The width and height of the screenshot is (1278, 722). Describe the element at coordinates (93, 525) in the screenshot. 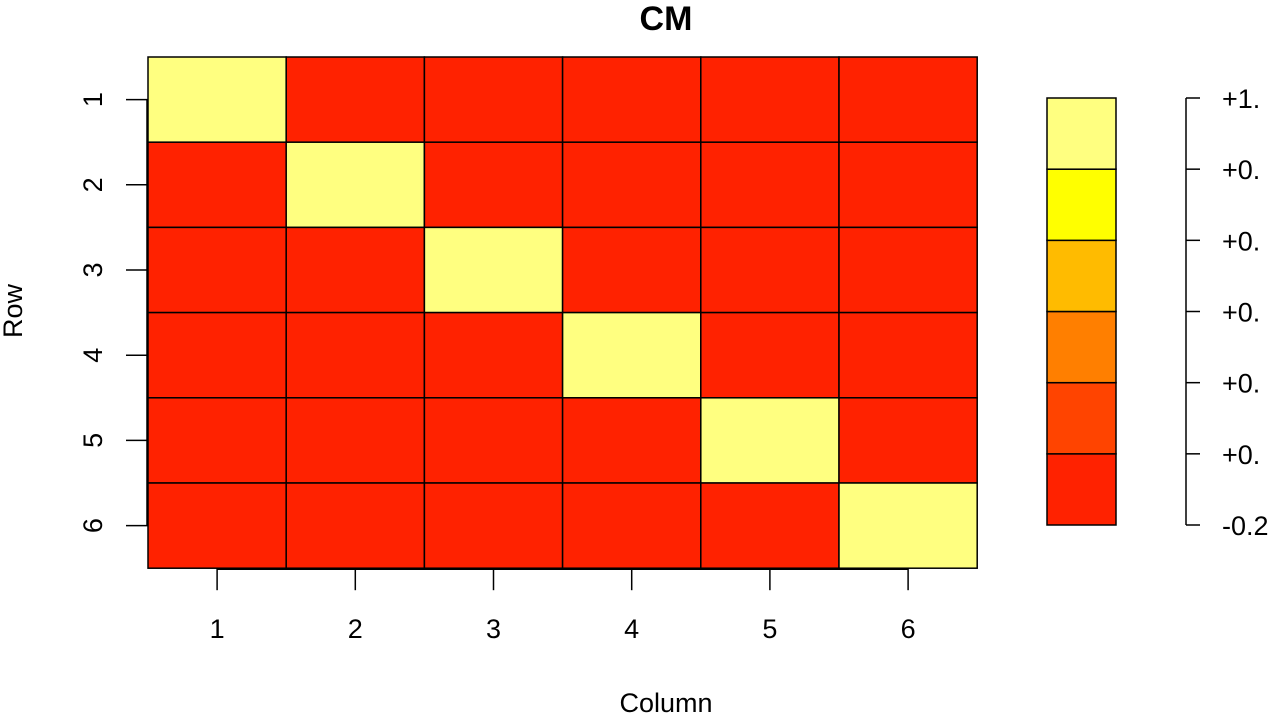

I see `y-tick-label: 6` at that location.